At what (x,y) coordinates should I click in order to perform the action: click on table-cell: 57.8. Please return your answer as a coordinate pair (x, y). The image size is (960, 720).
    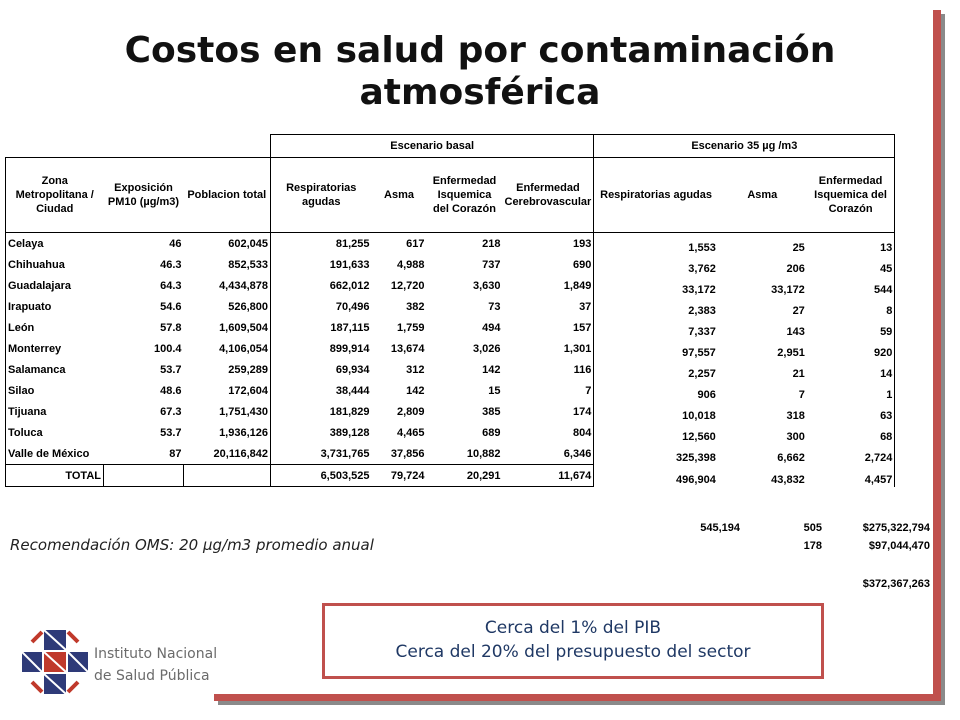
    Looking at the image, I should click on (171, 327).